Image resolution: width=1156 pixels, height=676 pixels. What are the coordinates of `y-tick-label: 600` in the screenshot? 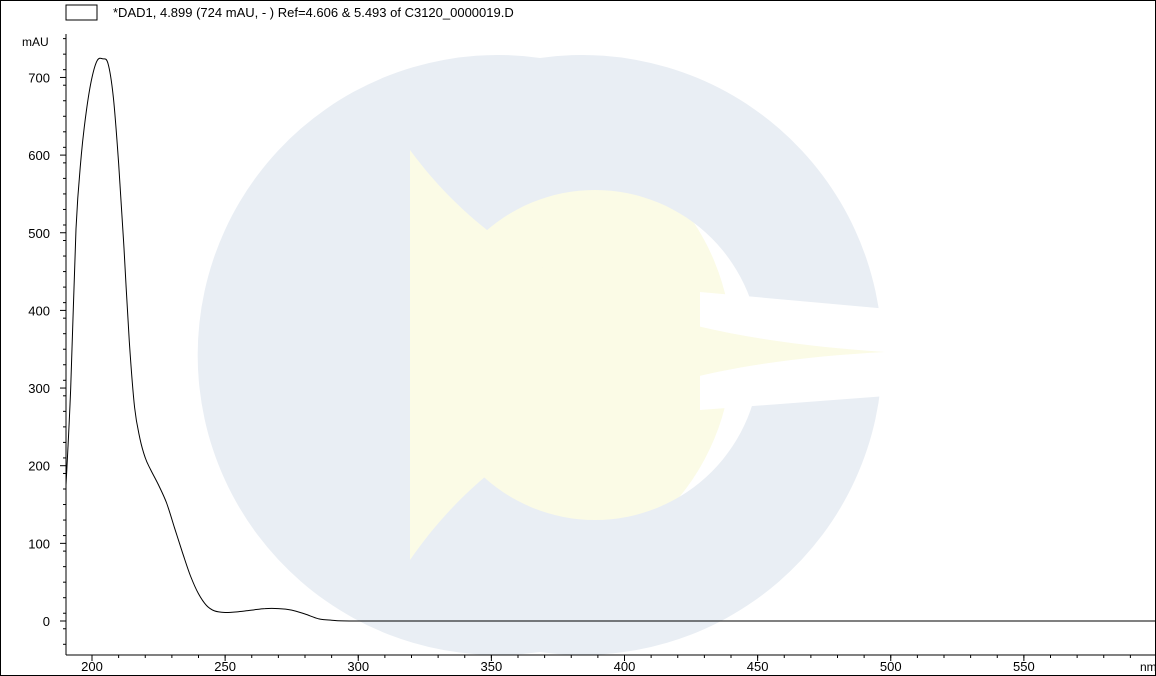 It's located at (39, 155).